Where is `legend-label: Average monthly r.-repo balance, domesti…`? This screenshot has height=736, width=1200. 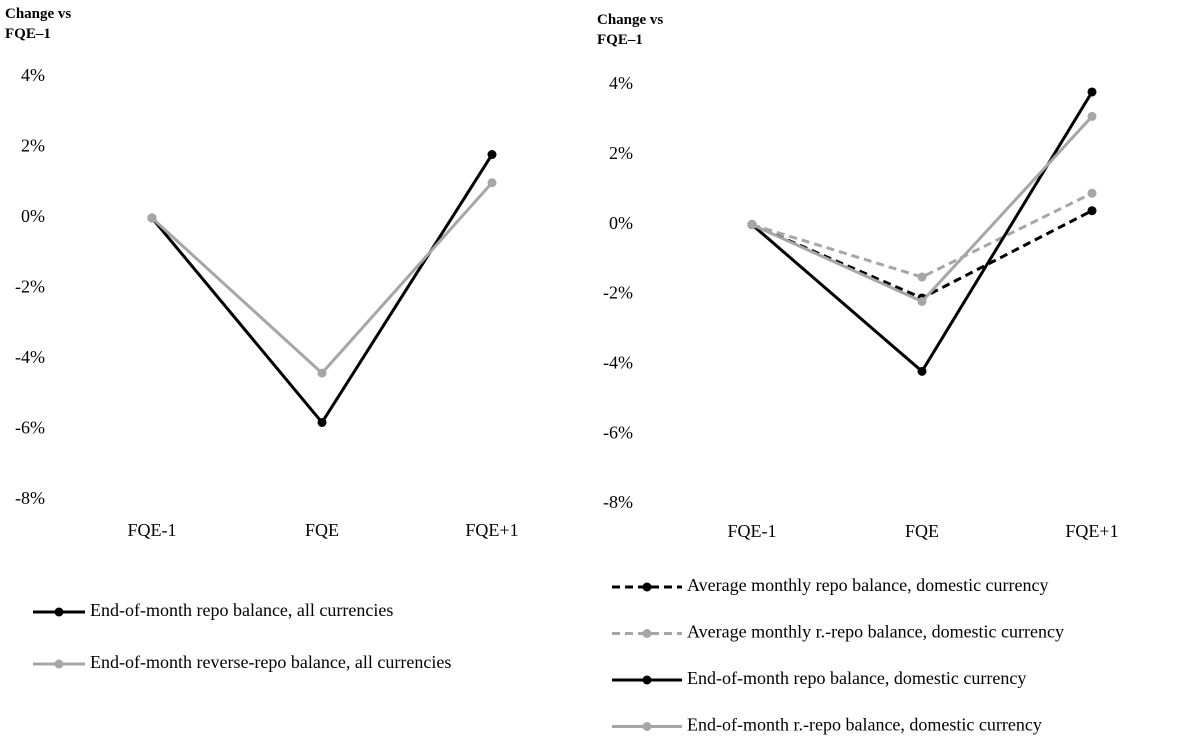 legend-label: Average monthly r.-repo balance, domesti… is located at coordinates (875, 632).